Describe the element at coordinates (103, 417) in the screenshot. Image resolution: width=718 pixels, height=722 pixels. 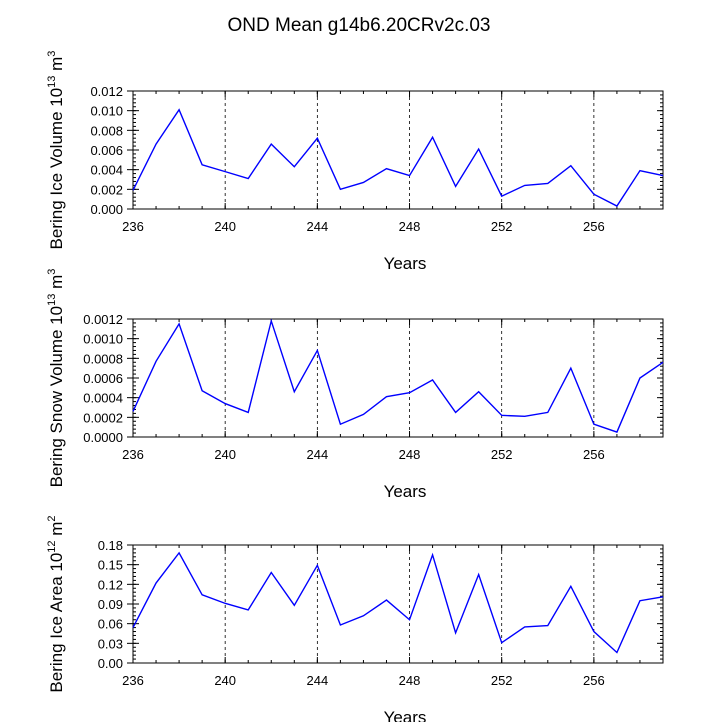
I see `y-tick-label: 0.0002` at that location.